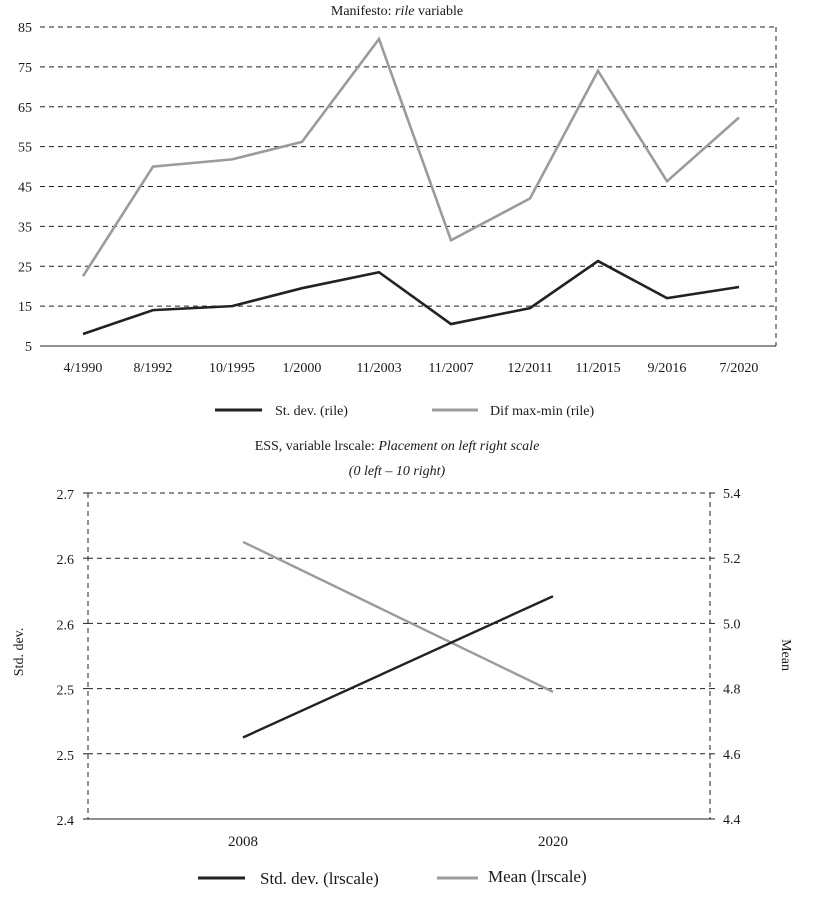  Describe the element at coordinates (66, 495) in the screenshot. I see `chart2-left-tick-label: 2.7` at that location.